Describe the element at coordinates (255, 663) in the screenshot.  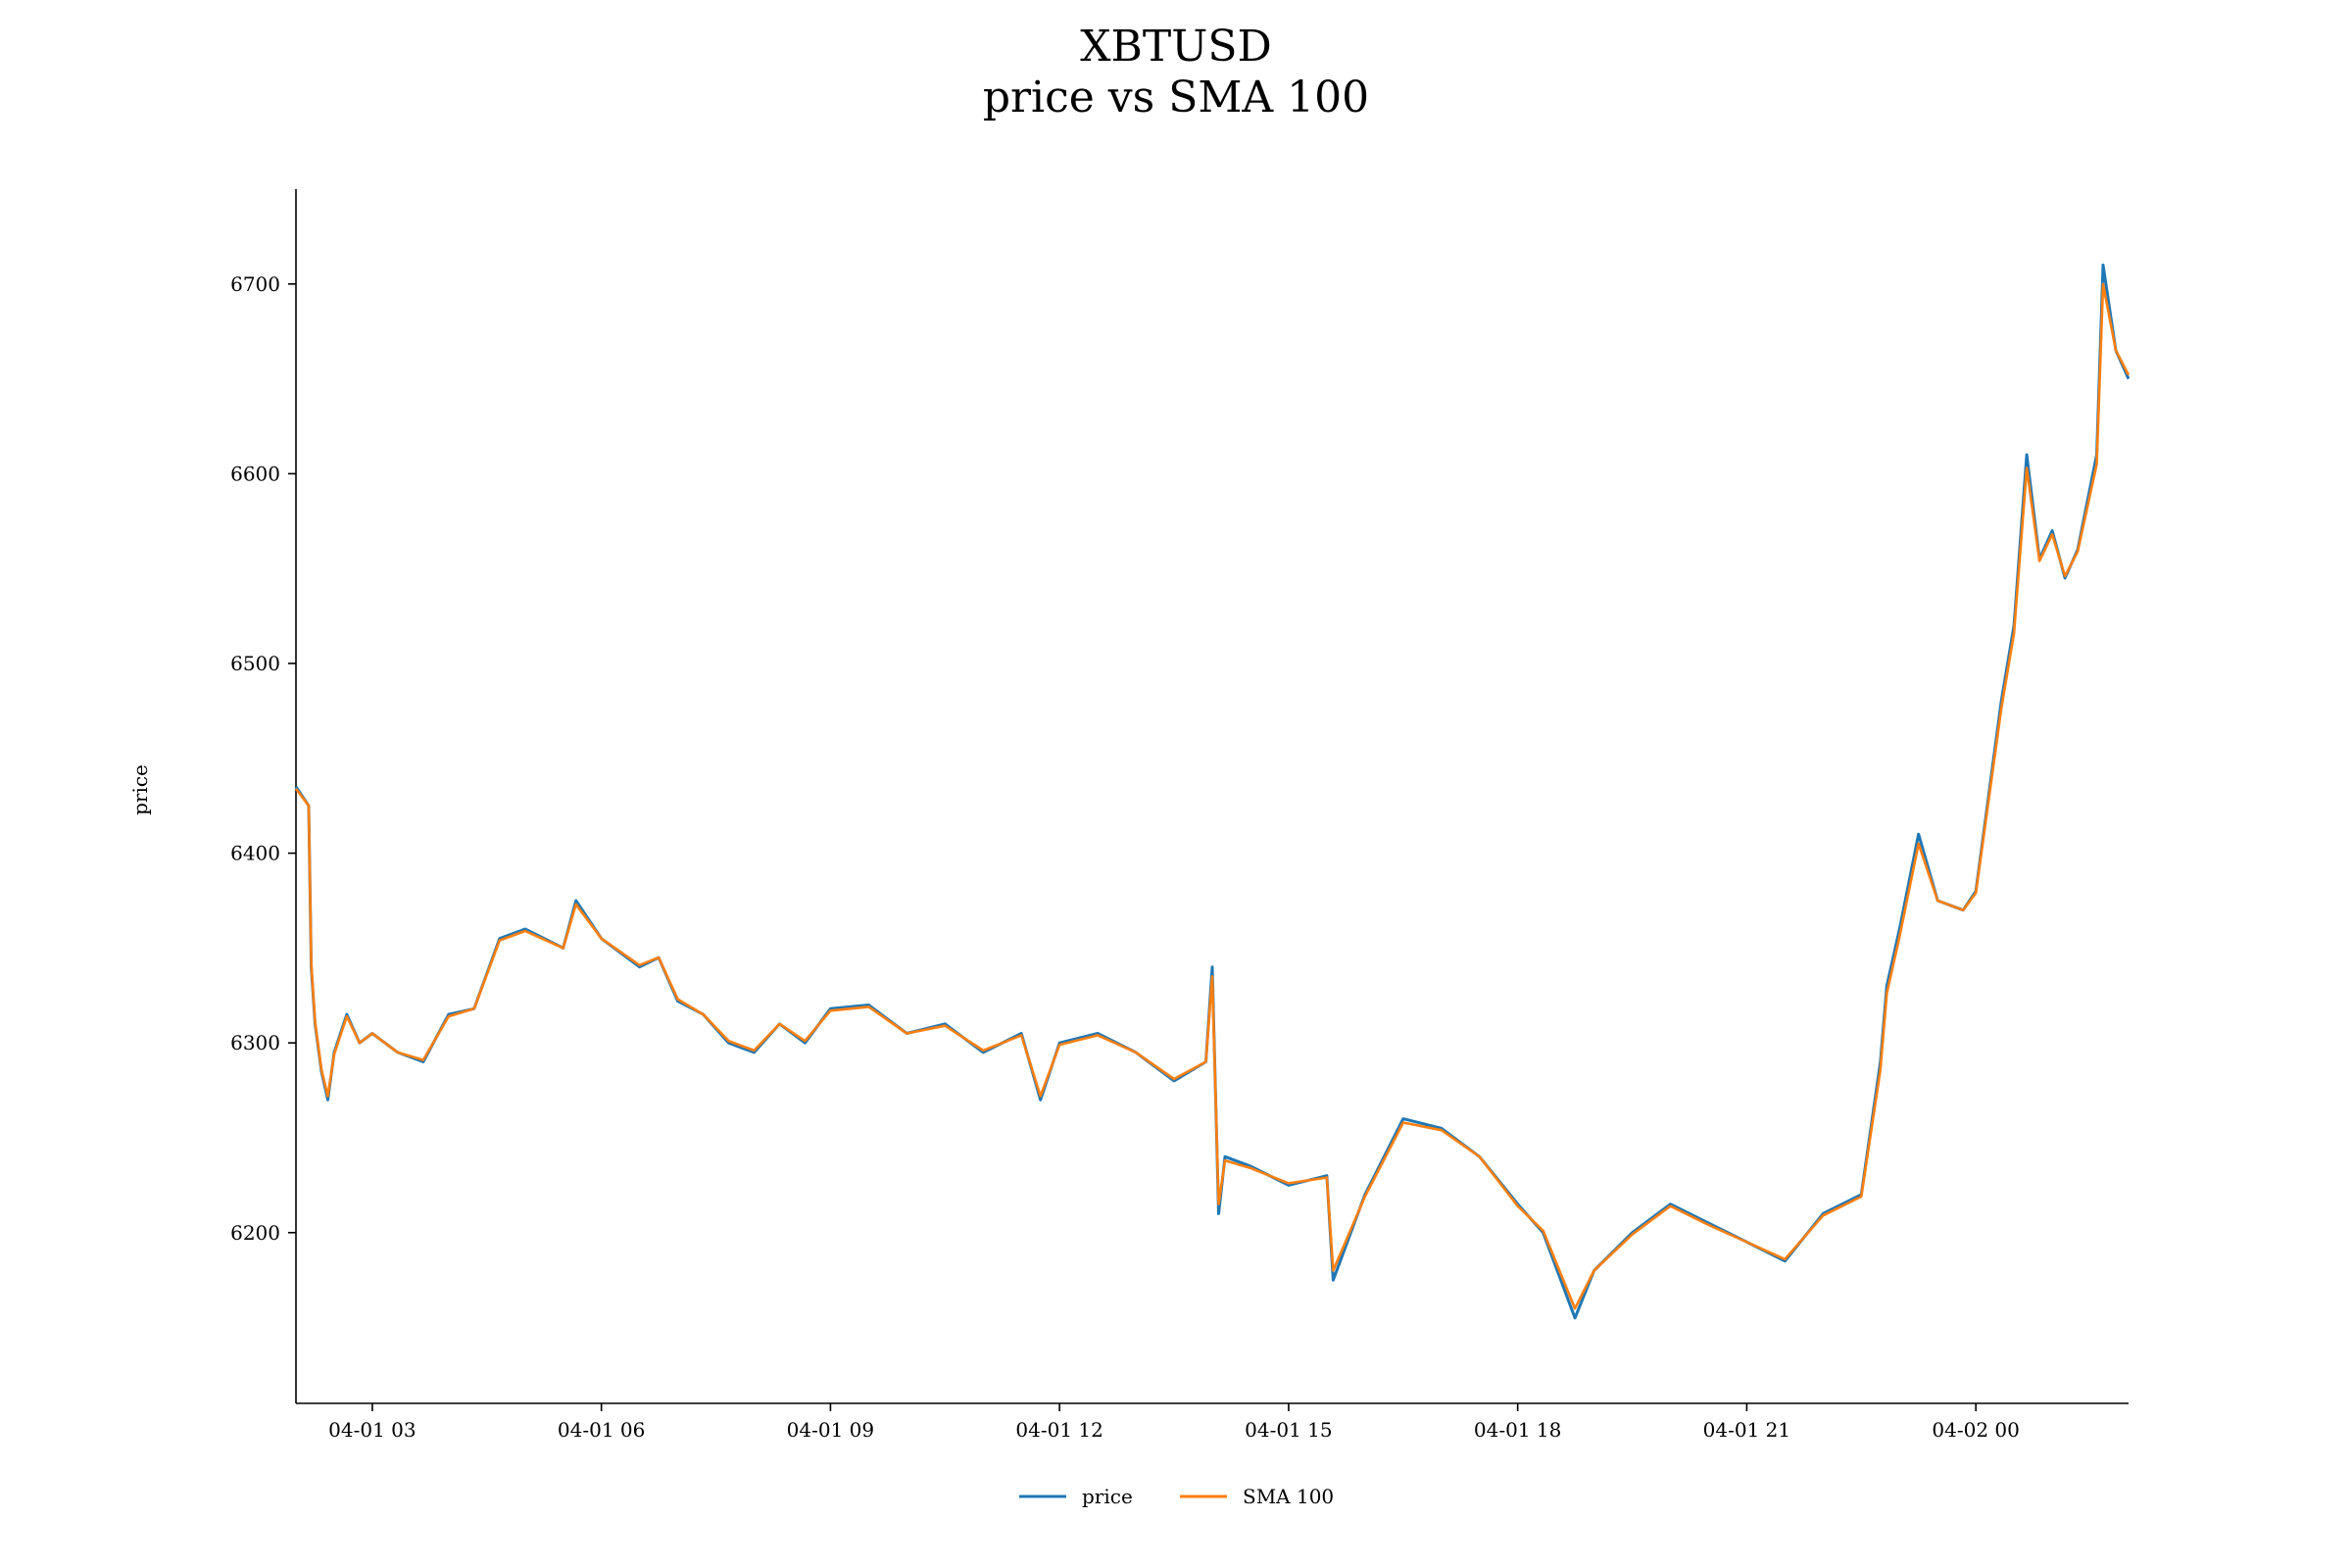
I see `y-tick-label: 6500` at that location.